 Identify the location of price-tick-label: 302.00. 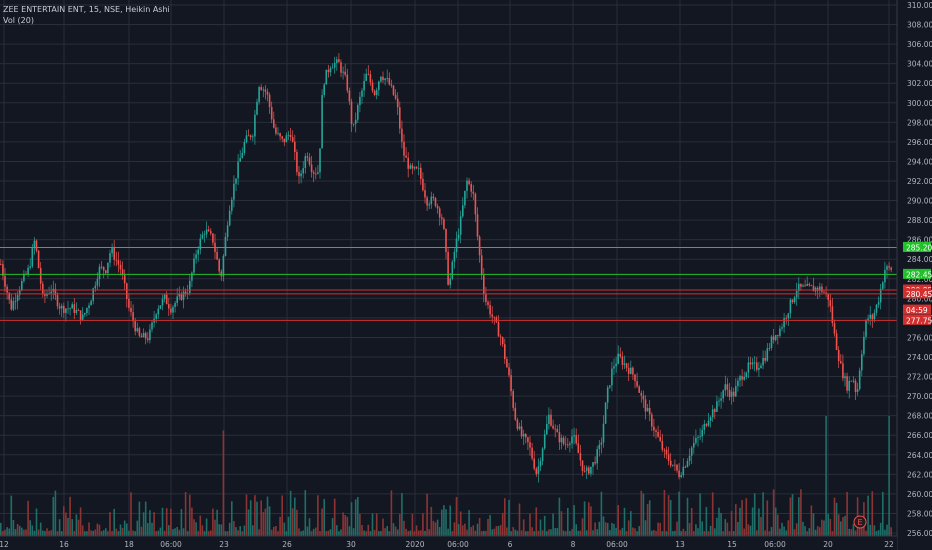
(919, 83).